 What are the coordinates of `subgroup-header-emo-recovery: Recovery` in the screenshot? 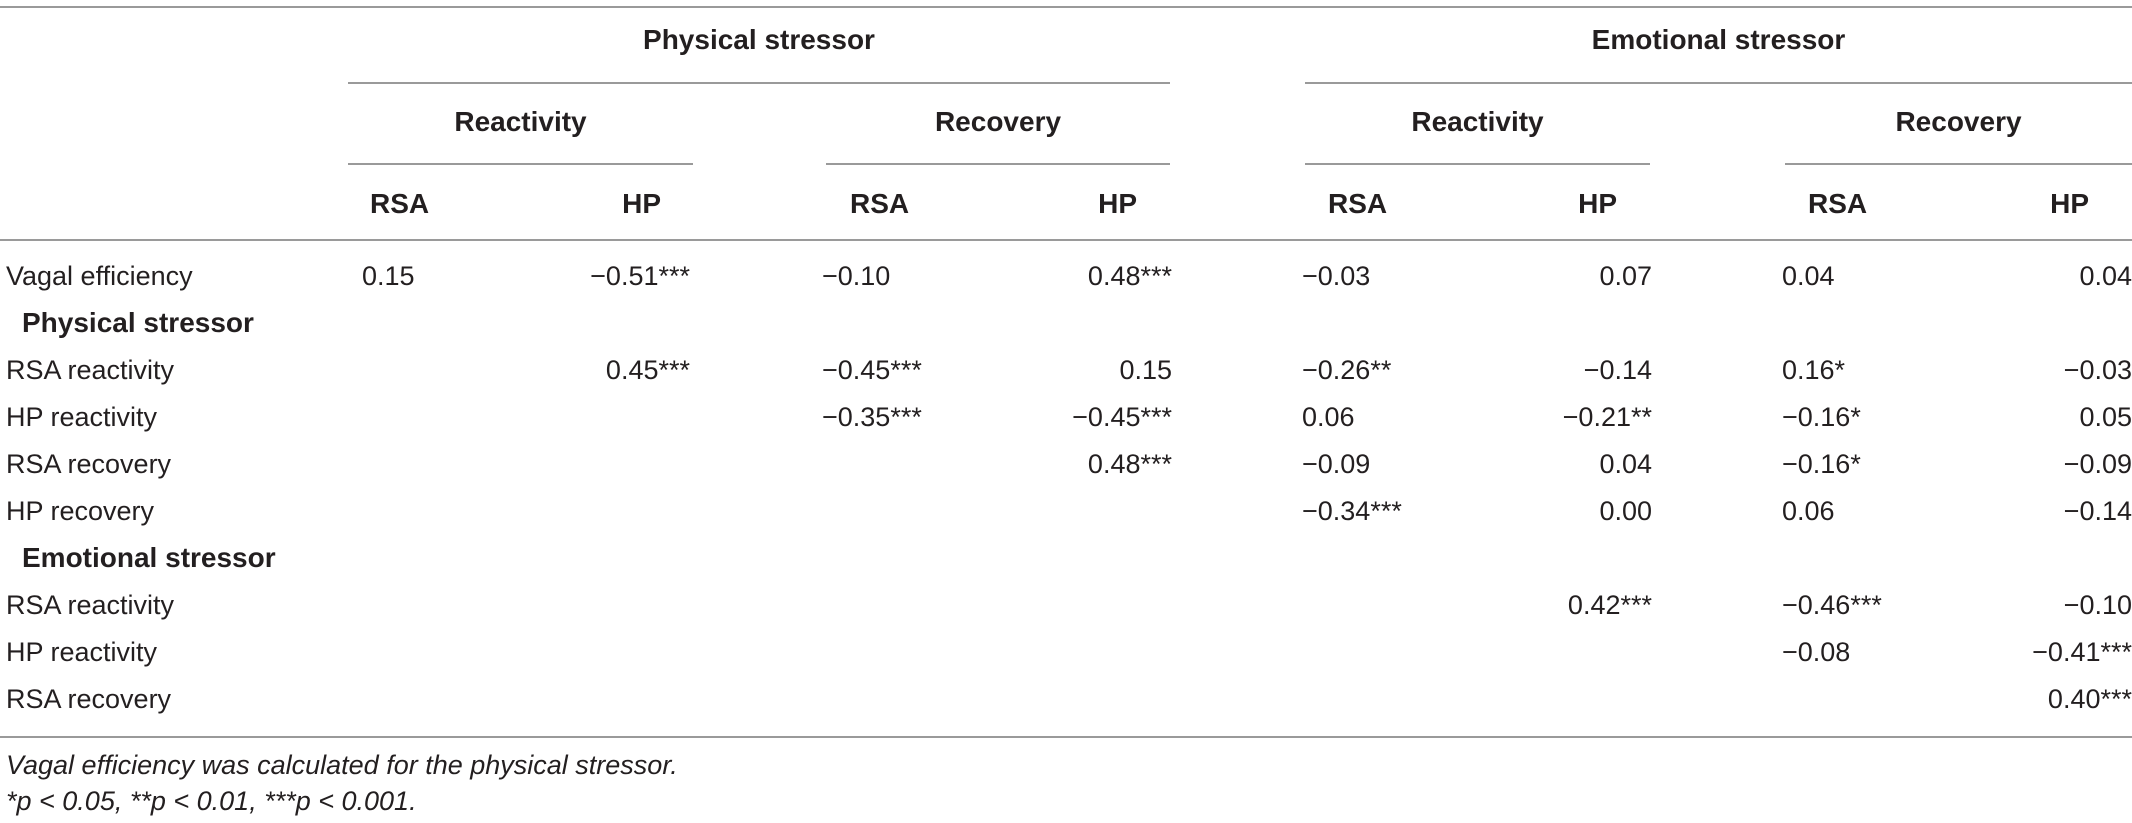 It's located at (1958, 121).